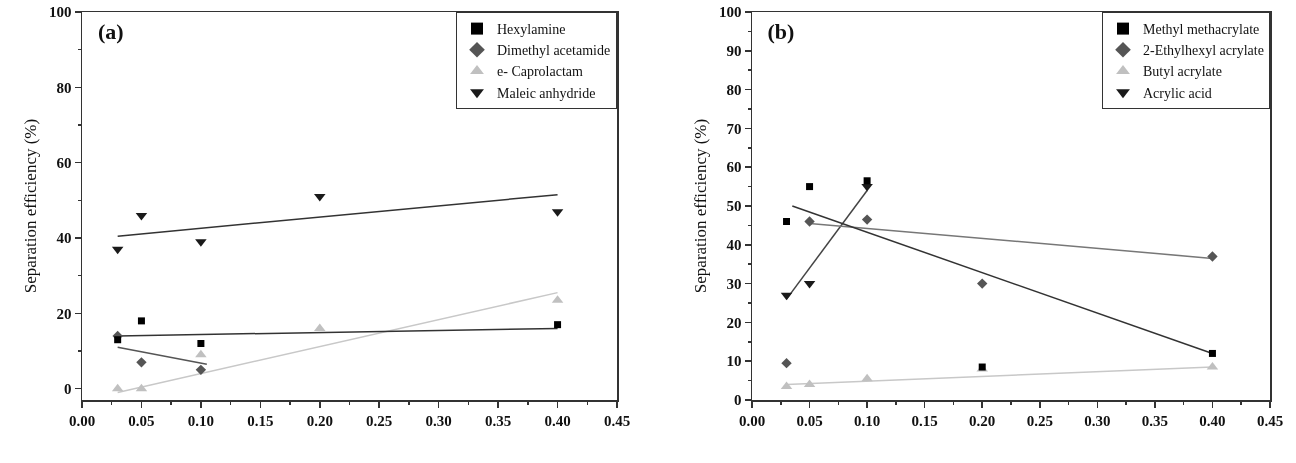 This screenshot has width=1296, height=463. Describe the element at coordinates (734, 361) in the screenshot. I see `y-tick-label: 10` at that location.